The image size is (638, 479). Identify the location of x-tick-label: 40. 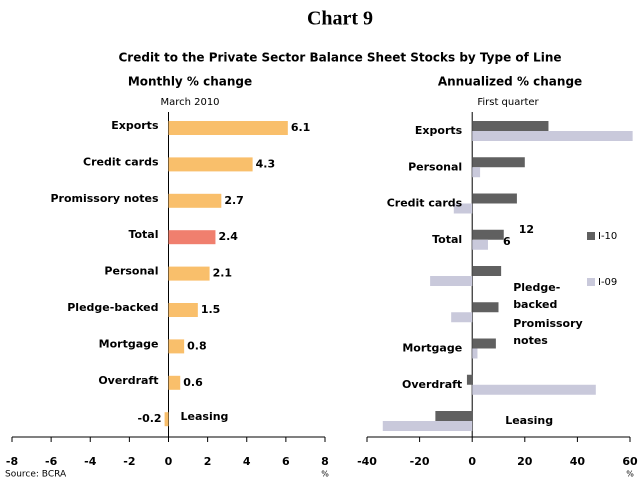
(578, 461).